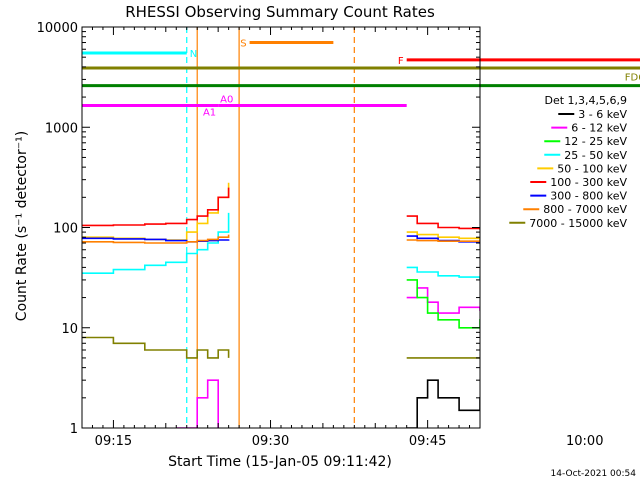 This screenshot has height=480, width=640. I want to click on y-tick-label-1: 10, so click(69, 329).